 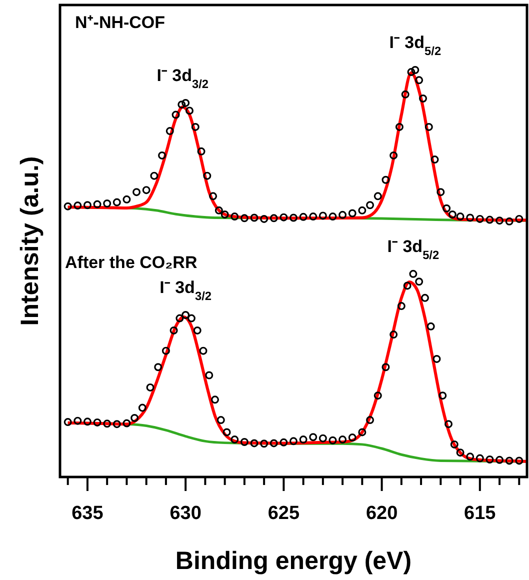 I want to click on x-tick-label: 620, so click(x=382, y=513).